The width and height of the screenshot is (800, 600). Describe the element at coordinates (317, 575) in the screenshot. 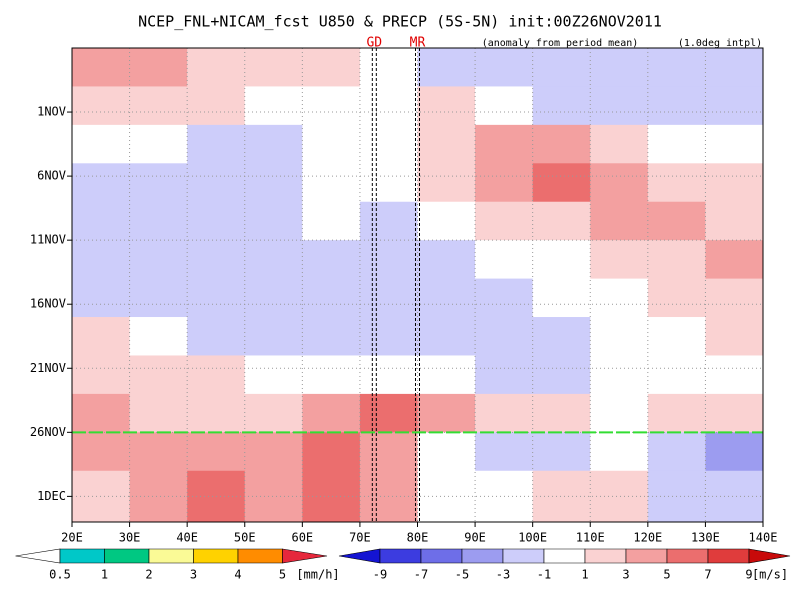

I see `colorbar-unit: [mm/h]` at that location.